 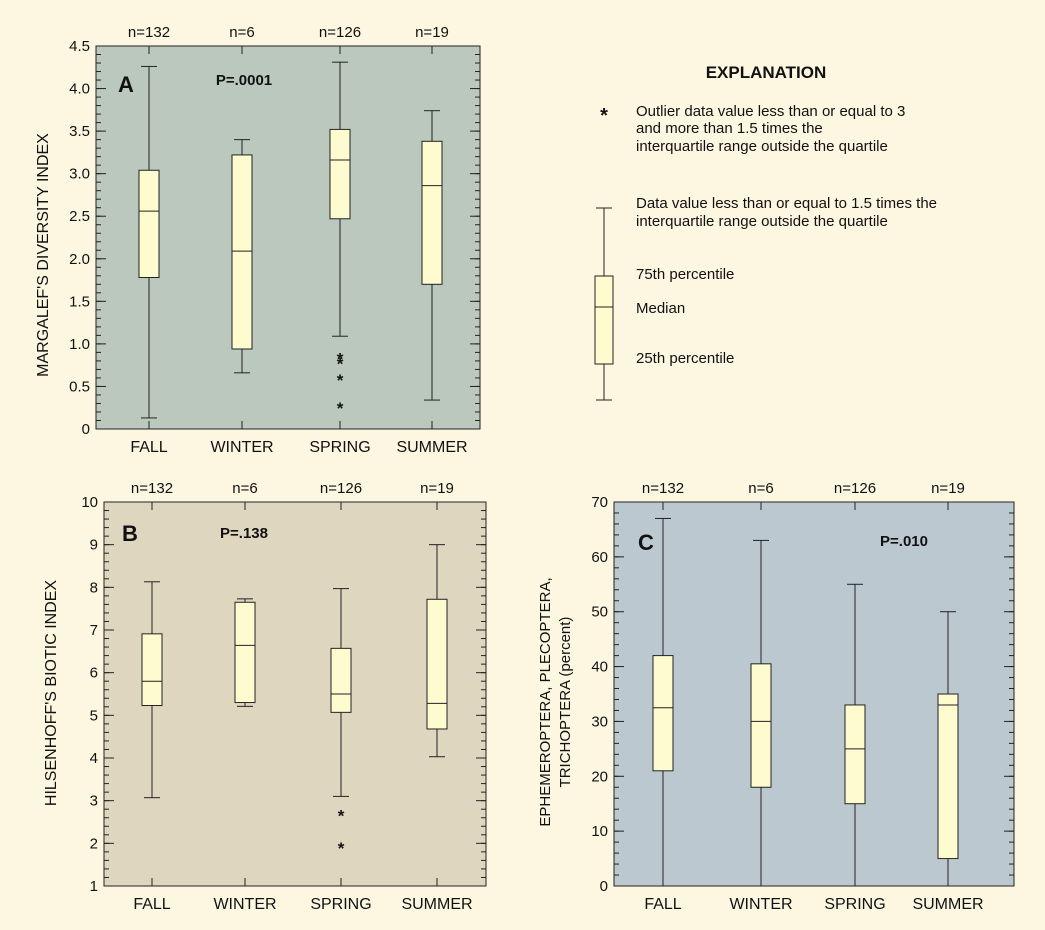 What do you see at coordinates (431, 447) in the screenshot?
I see `panel-a-category-label: SUMMER` at bounding box center [431, 447].